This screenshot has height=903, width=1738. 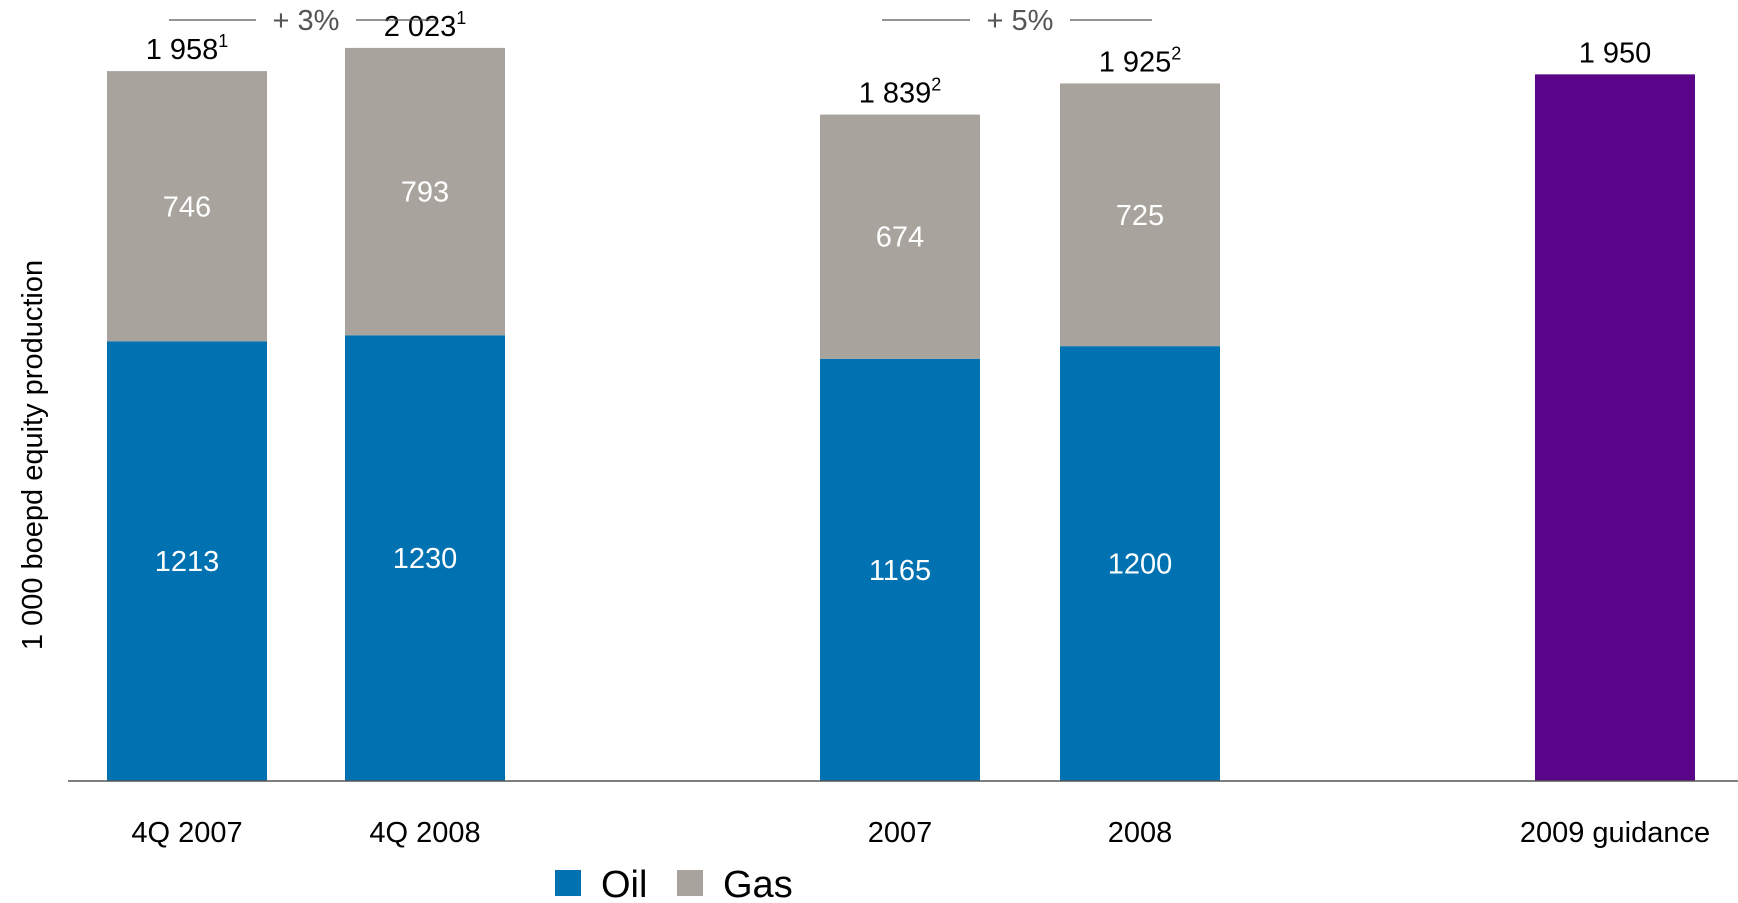 I want to click on segment-value-label: 746, so click(x=187, y=207).